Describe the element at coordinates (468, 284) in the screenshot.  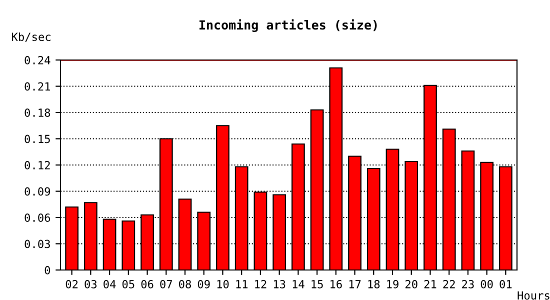
I see `x-tick-label: 23` at that location.